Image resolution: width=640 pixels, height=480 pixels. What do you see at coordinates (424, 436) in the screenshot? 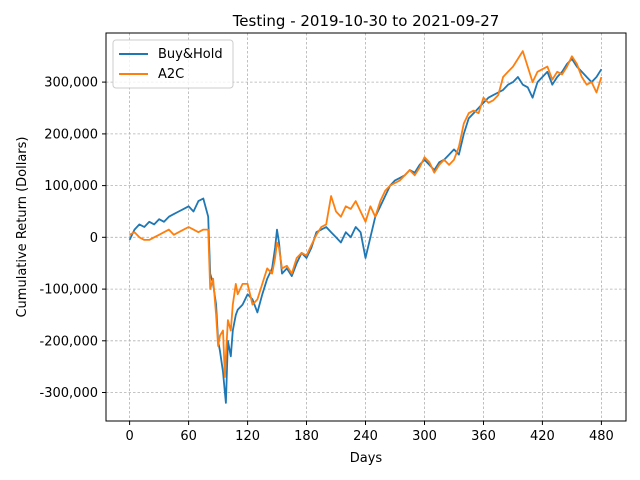
I see `x-tick-label: 300` at bounding box center [424, 436].